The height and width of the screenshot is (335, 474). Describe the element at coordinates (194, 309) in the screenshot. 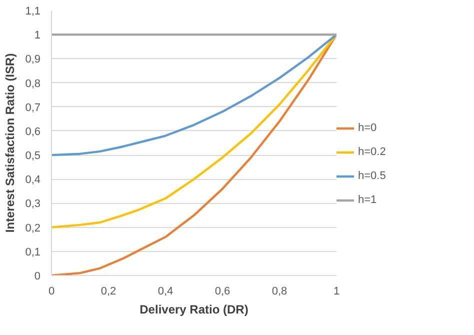

I see `x-axis-title: Delivery Ratio (DR)` at that location.